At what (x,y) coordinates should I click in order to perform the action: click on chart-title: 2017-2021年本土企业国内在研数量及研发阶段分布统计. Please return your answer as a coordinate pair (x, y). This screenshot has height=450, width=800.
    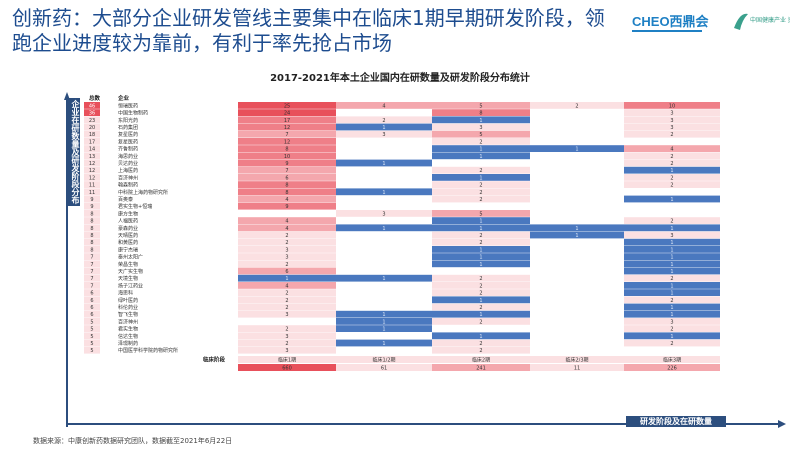
    Looking at the image, I should click on (400, 78).